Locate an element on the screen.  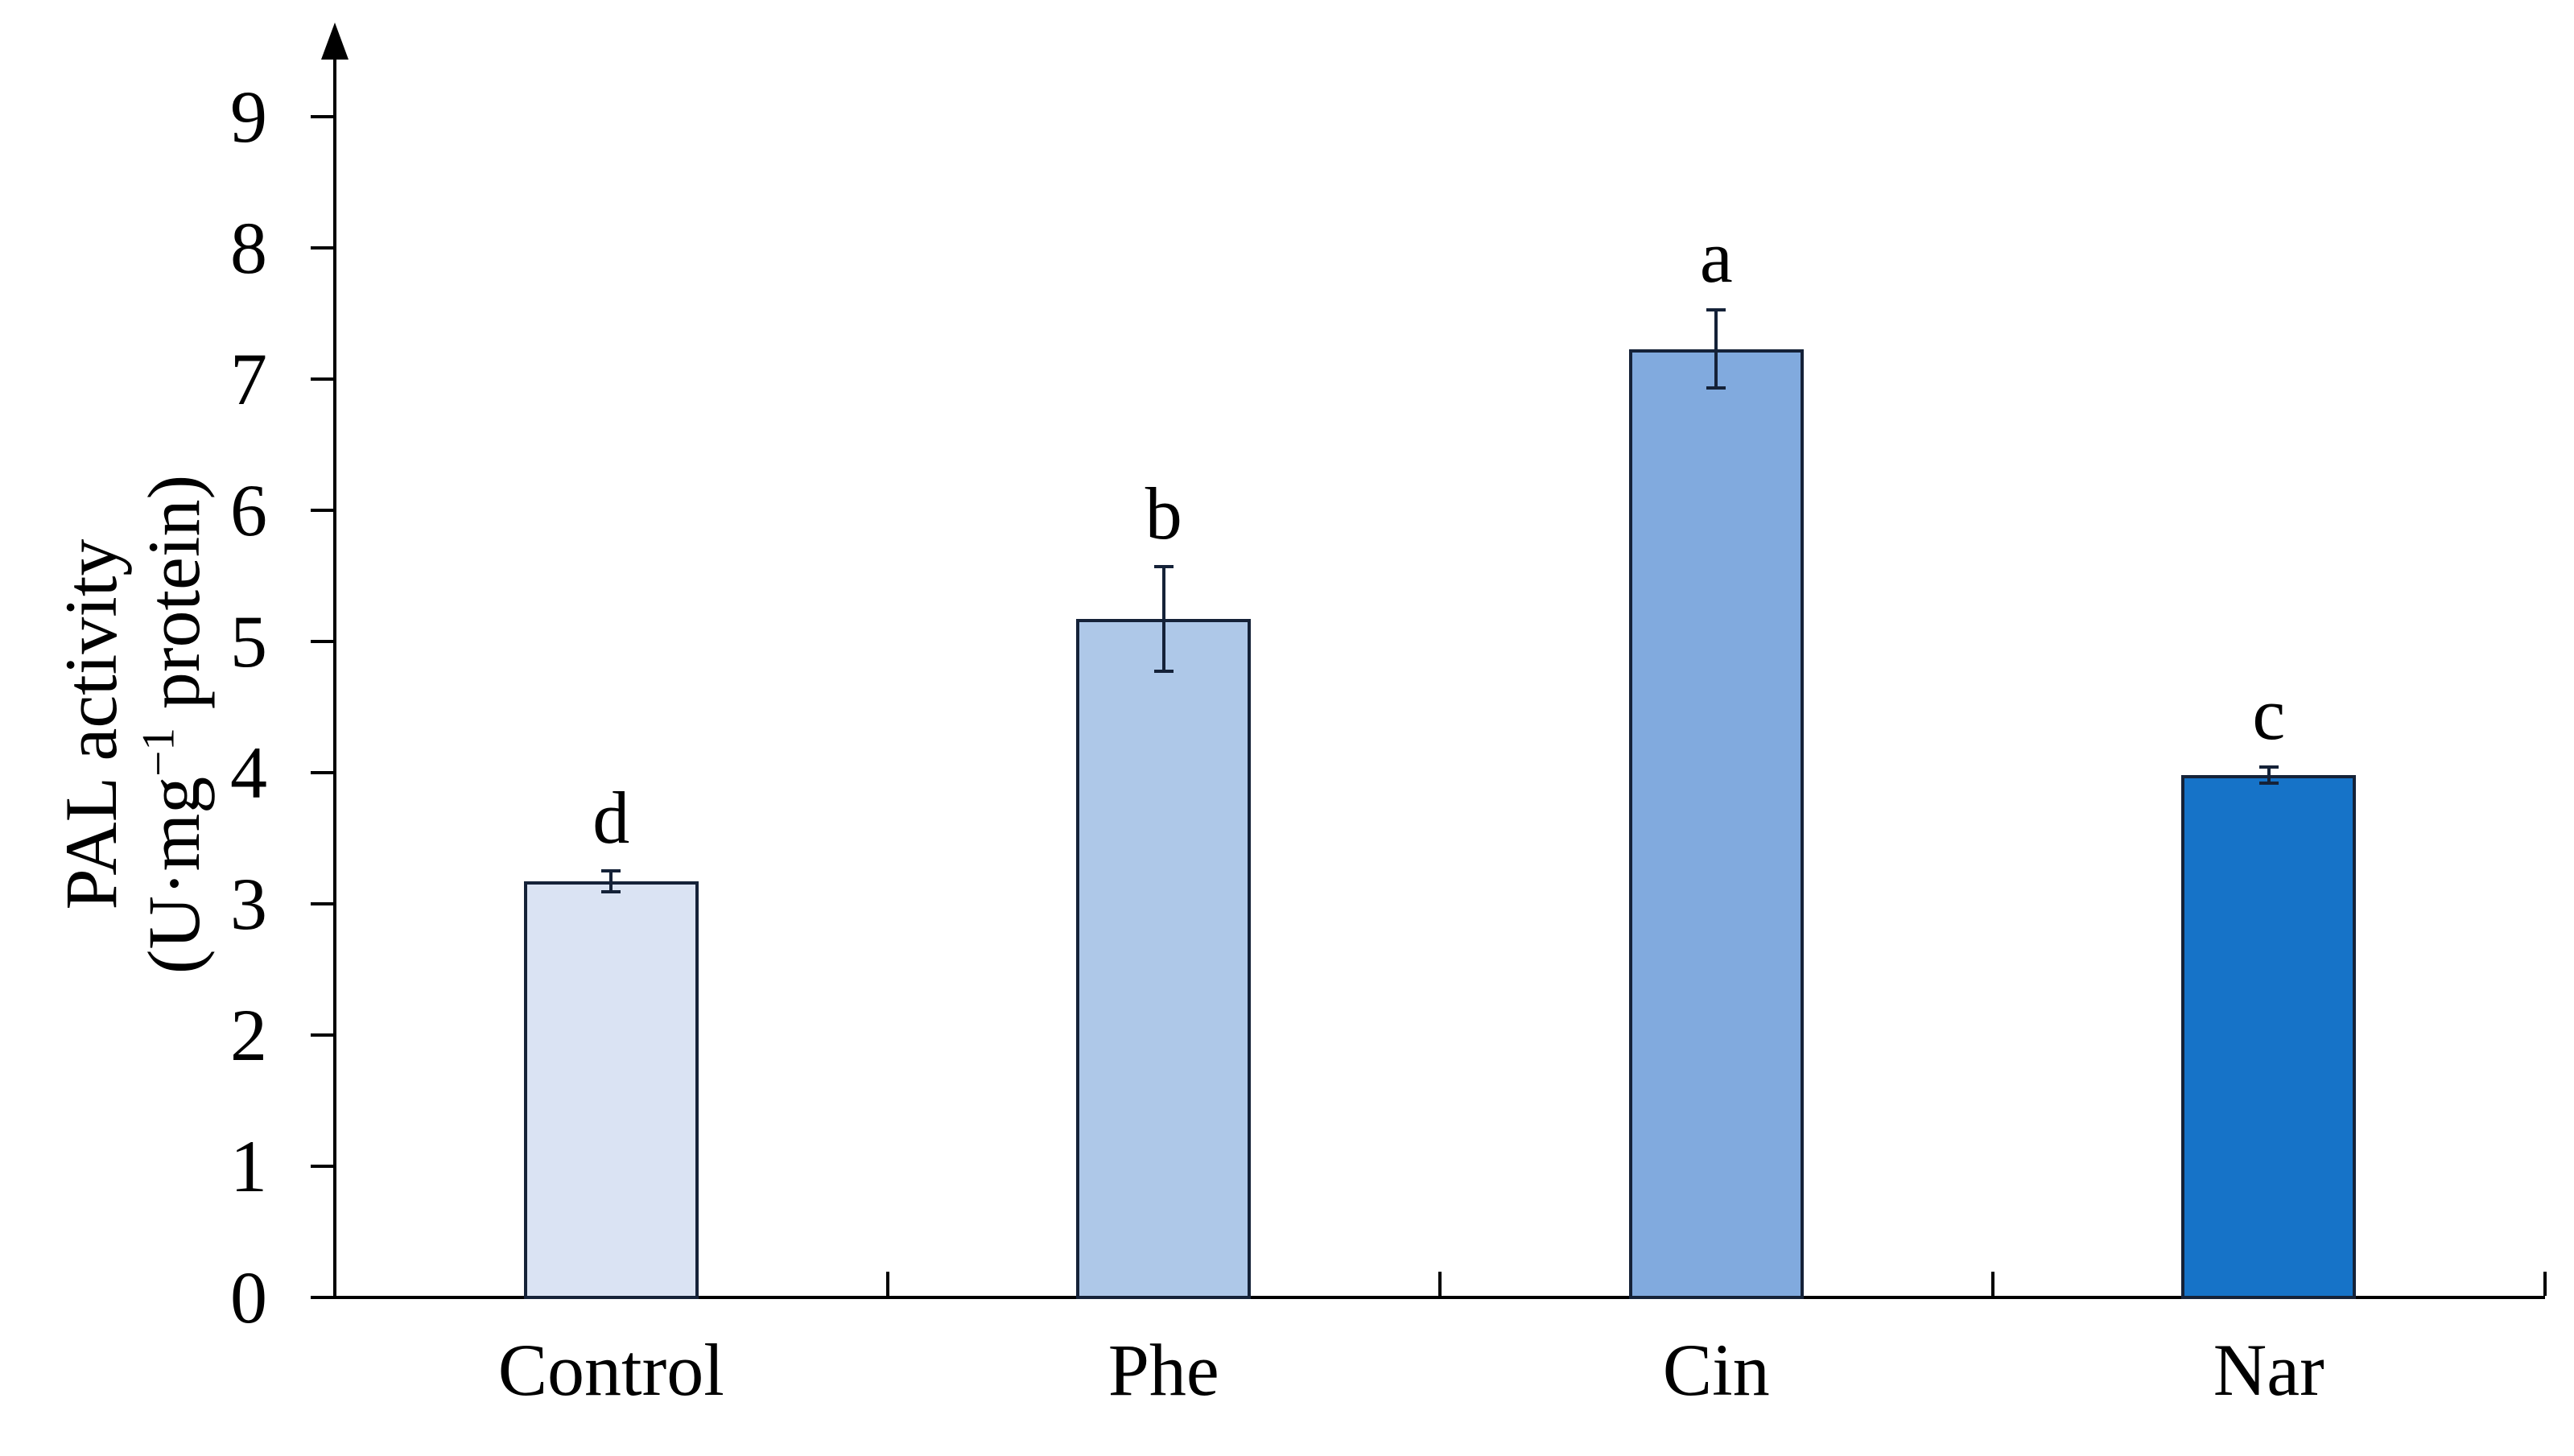
bar-control is located at coordinates (611, 1090).